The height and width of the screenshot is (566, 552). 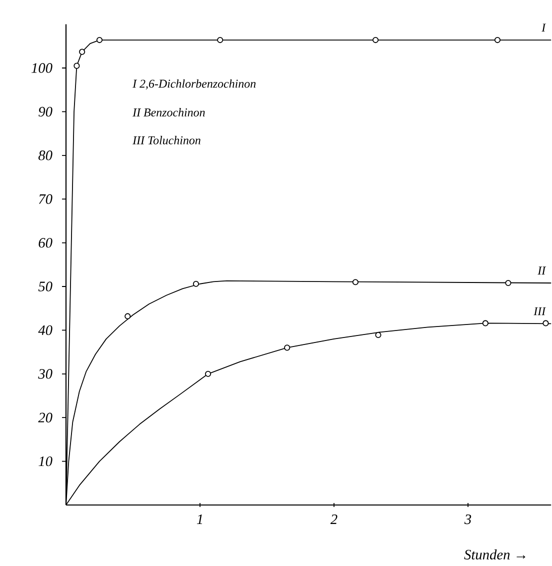 I want to click on y-tick-label: 90, so click(x=45, y=111).